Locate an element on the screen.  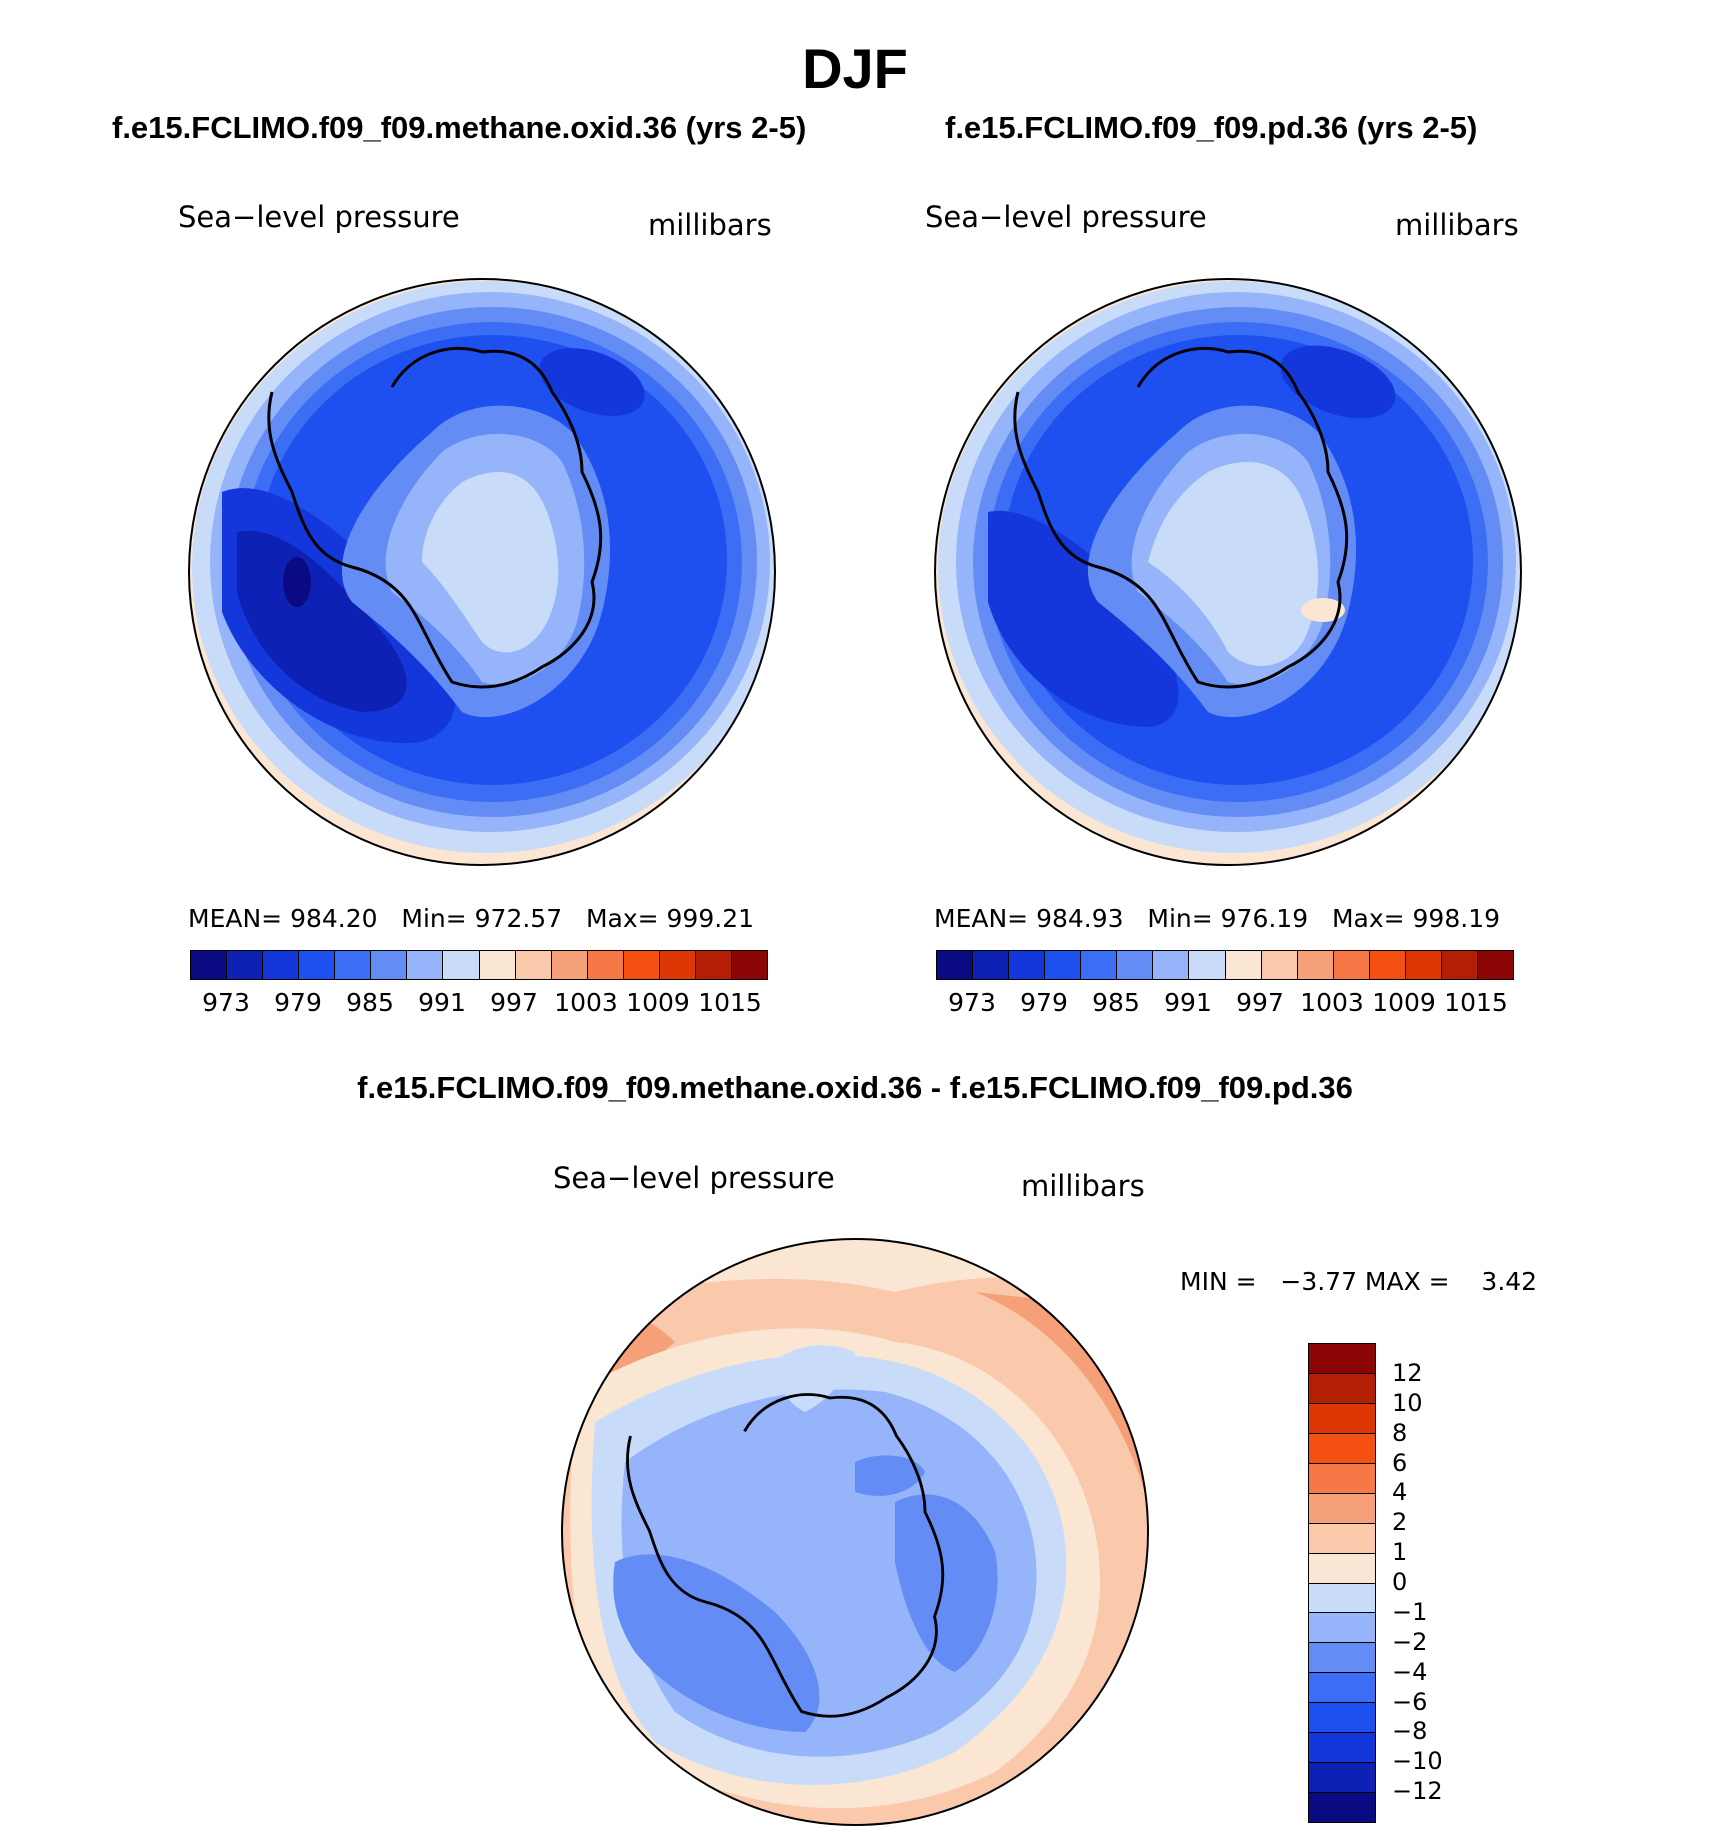
colorbar-tick-label: 8 is located at coordinates (1400, 1432).